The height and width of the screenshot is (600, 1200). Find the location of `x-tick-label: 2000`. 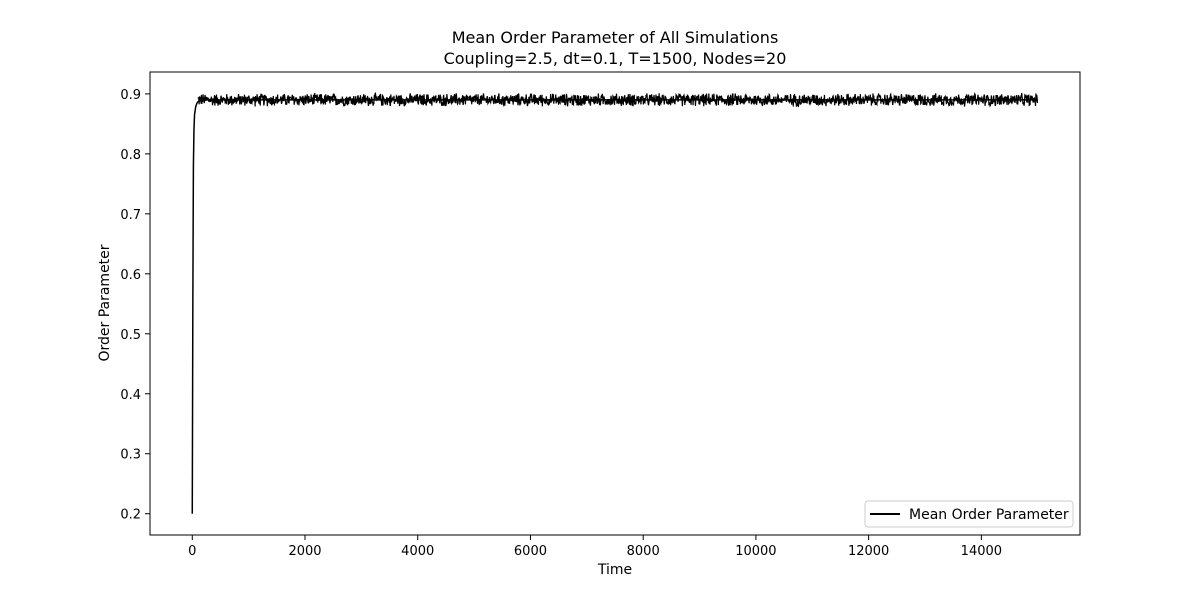

x-tick-label: 2000 is located at coordinates (304, 551).